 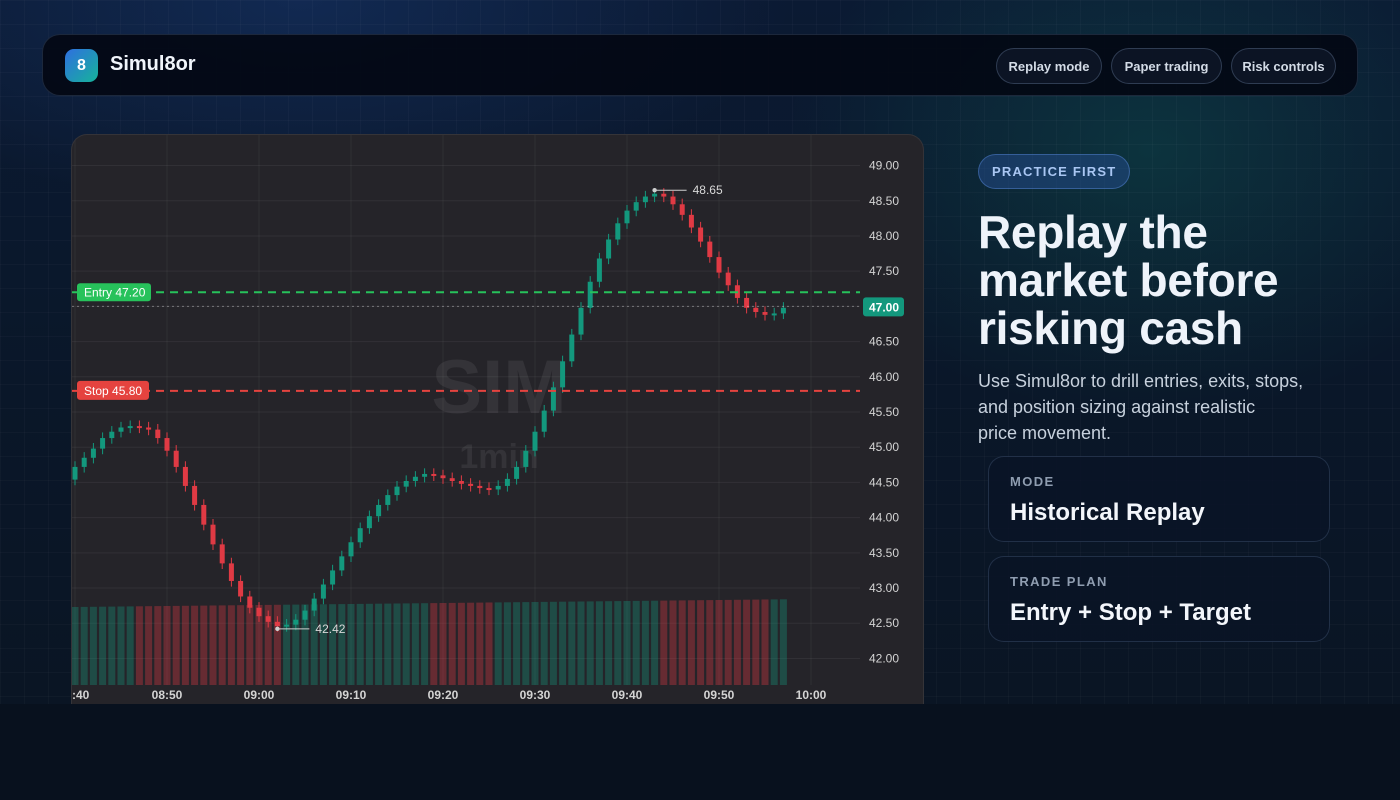 I want to click on subtitle-line-3: price movement., so click(x=1045, y=433).